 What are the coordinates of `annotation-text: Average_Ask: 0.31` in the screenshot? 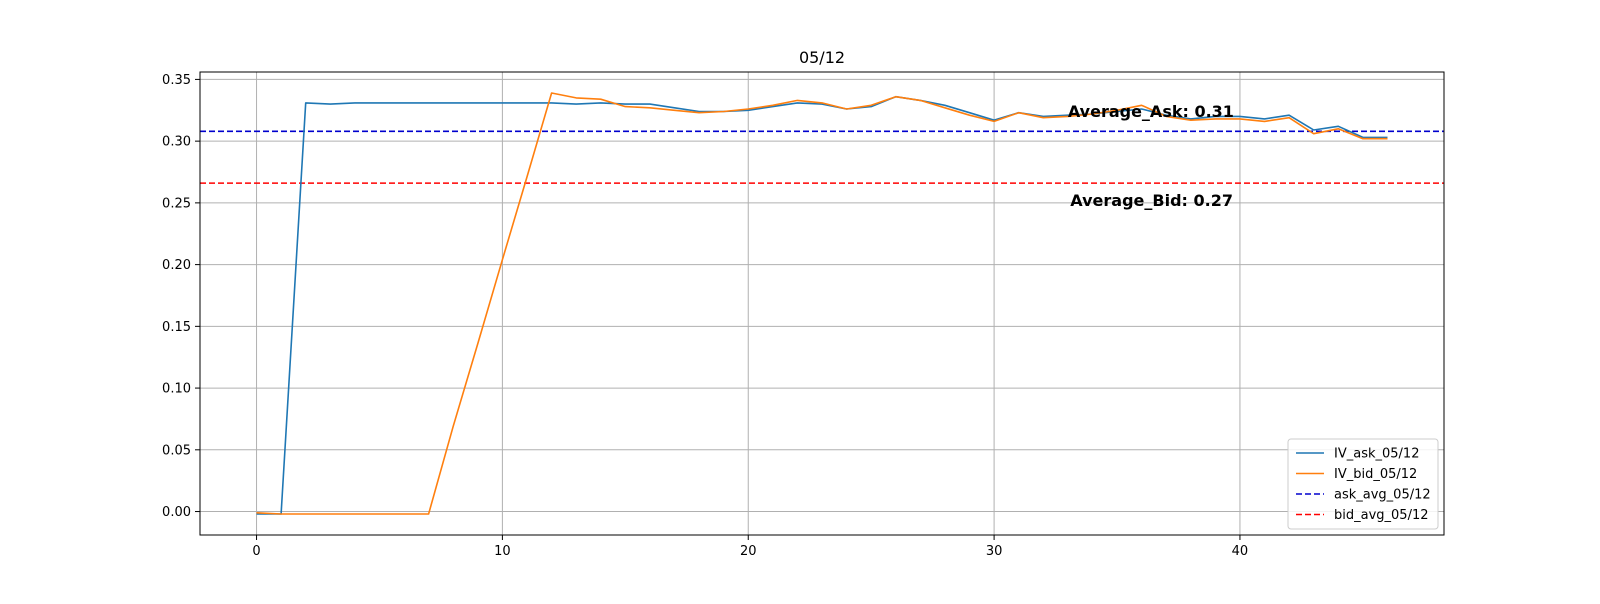 It's located at (1151, 111).